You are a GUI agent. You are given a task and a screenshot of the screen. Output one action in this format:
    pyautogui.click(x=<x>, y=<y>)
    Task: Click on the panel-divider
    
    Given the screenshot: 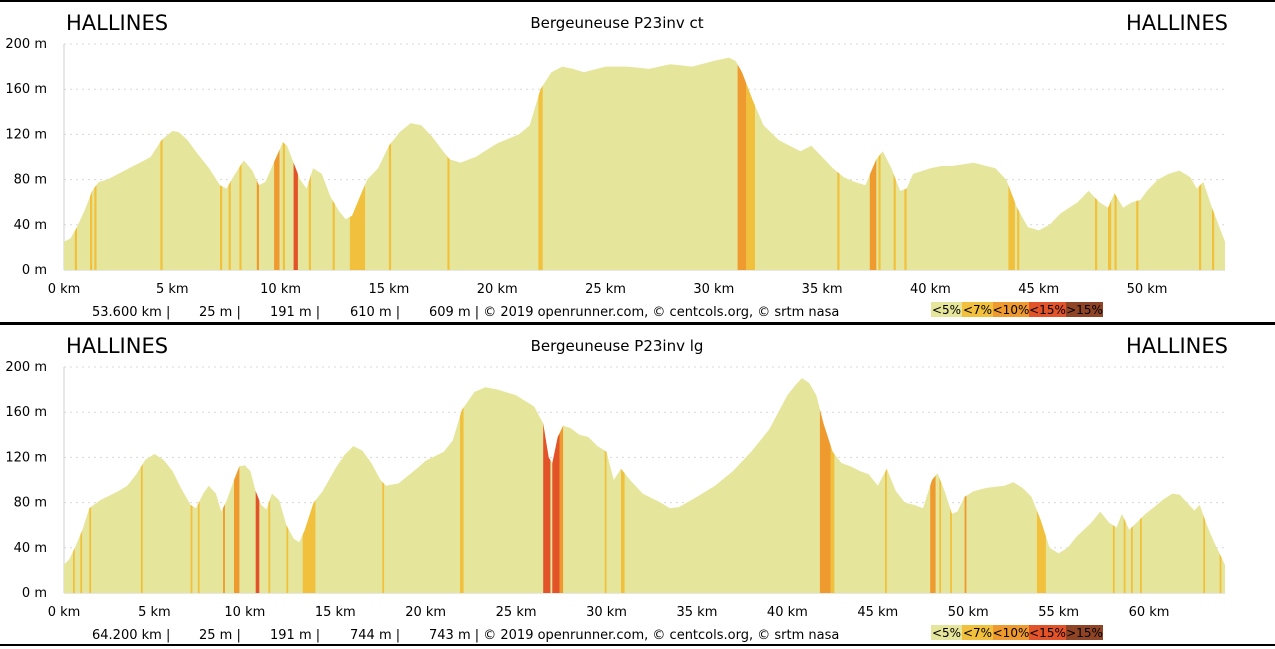 What is the action you would take?
    pyautogui.click(x=637, y=323)
    